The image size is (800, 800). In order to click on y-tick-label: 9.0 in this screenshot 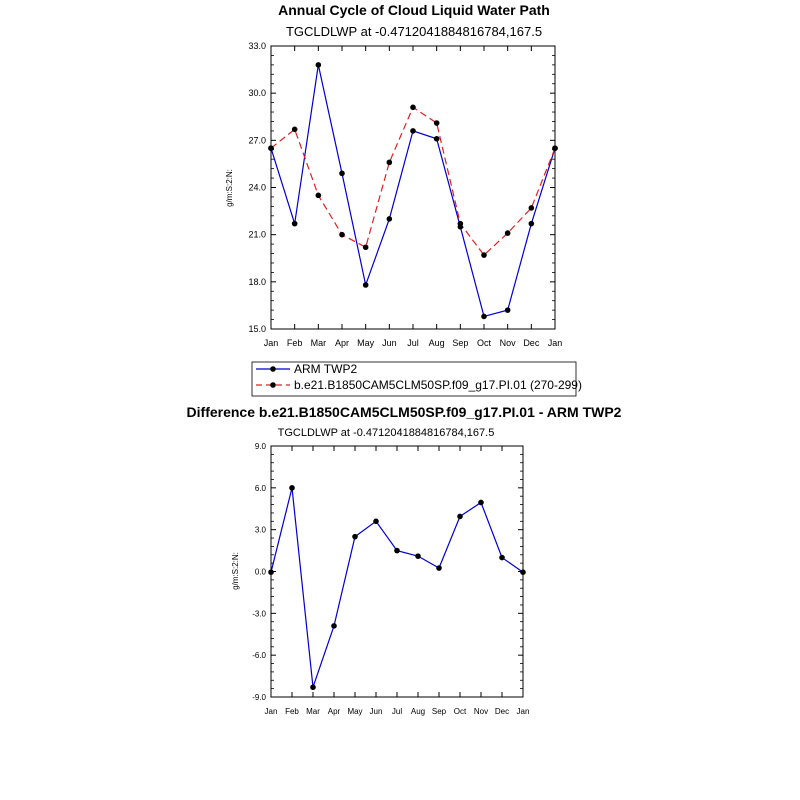, I will do `click(261, 446)`.